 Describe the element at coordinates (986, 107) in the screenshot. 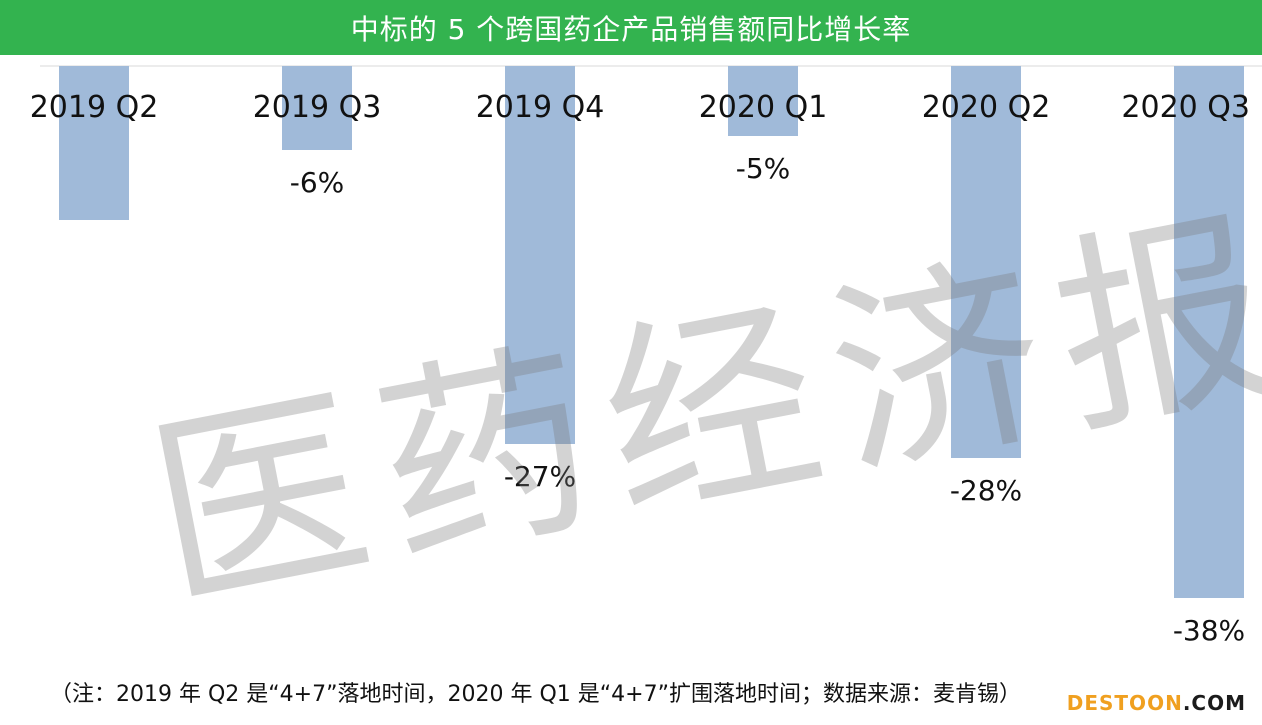

I see `category-label: 2020 Q2` at that location.